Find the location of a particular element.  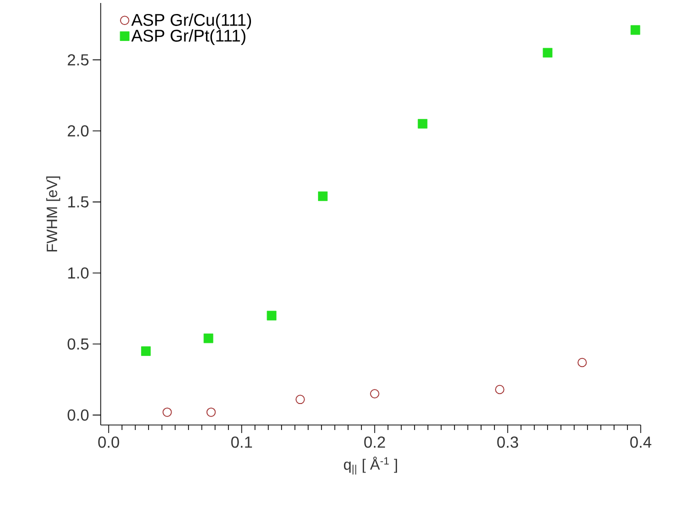

y-tick-label: 2.5 is located at coordinates (78, 60).